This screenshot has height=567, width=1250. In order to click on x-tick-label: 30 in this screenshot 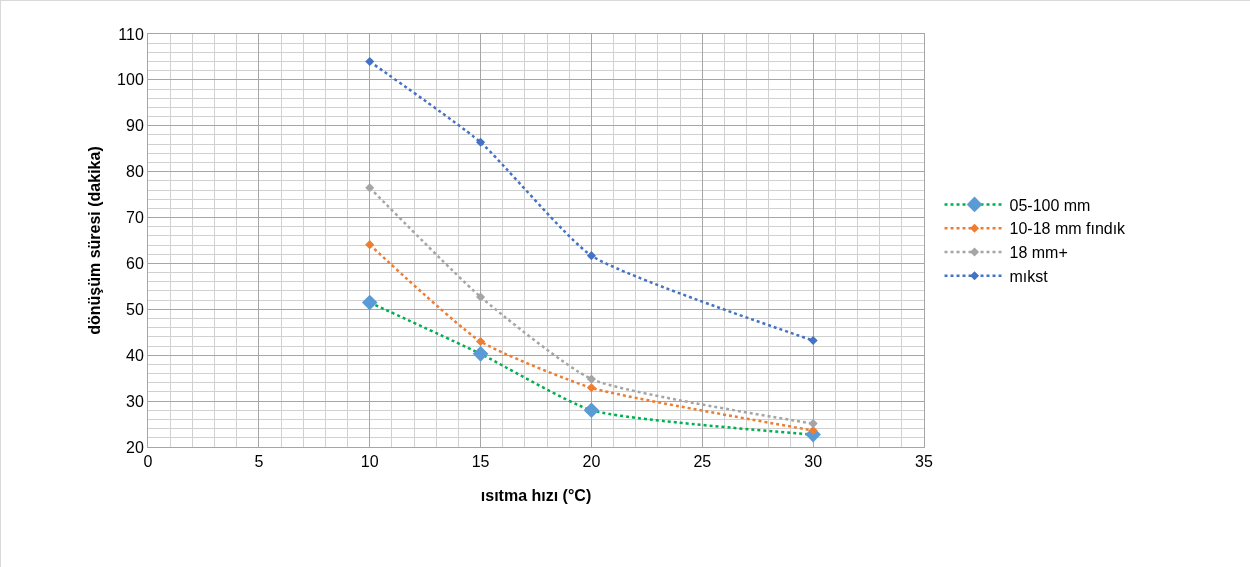, I will do `click(813, 462)`.